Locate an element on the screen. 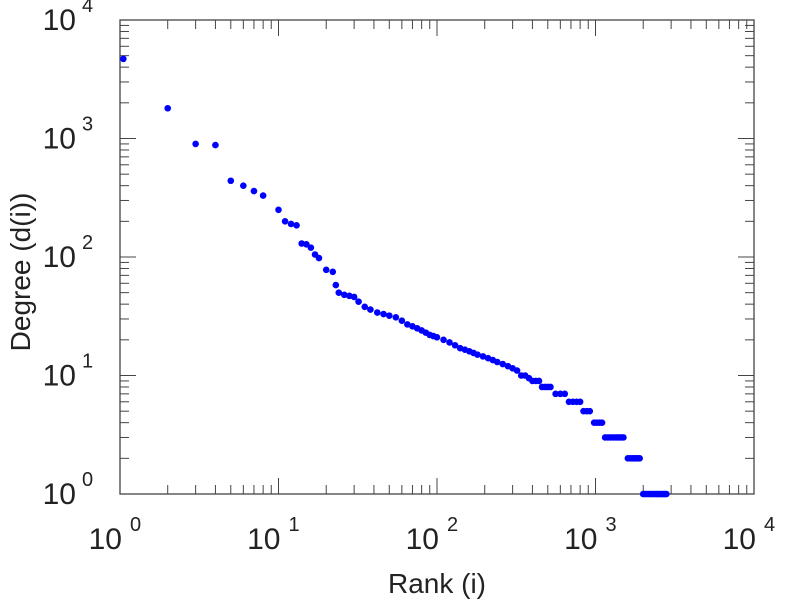 This screenshot has width=786, height=600. x-axis-title: Rank (i) is located at coordinates (437, 583).